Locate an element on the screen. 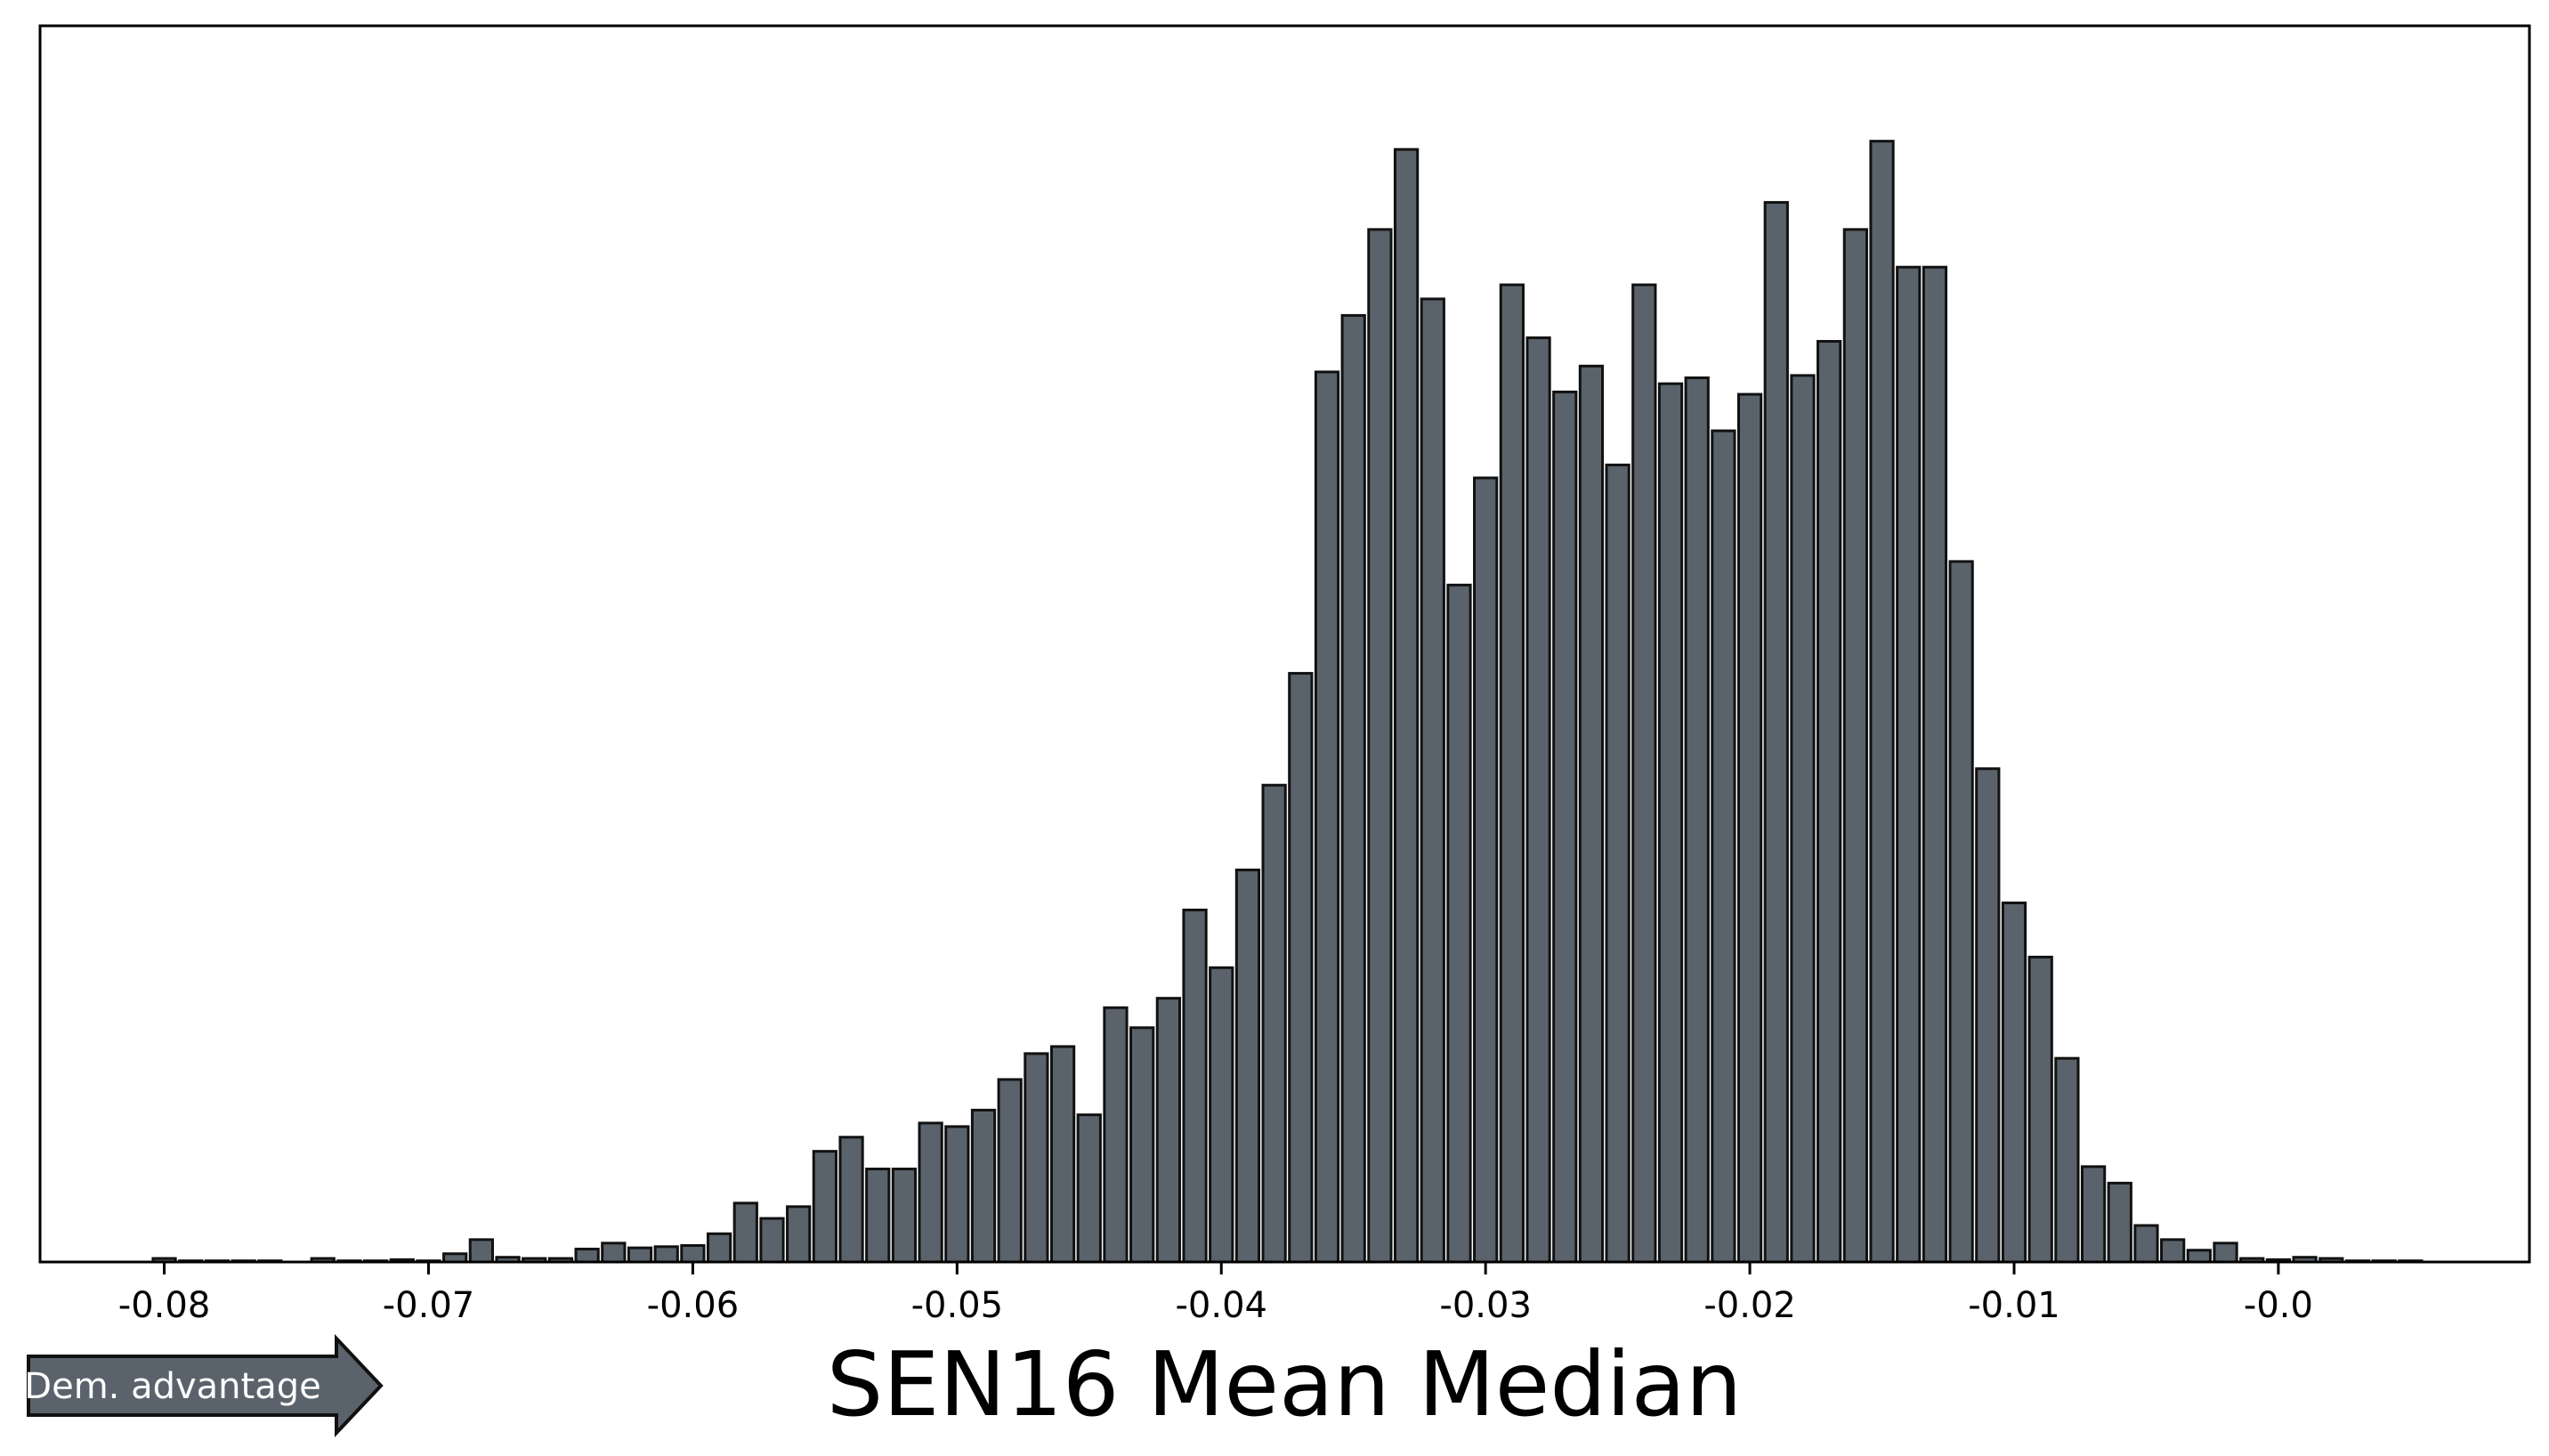 The height and width of the screenshot is (1456, 2549). x-tick-label: -0.07 is located at coordinates (429, 1305).